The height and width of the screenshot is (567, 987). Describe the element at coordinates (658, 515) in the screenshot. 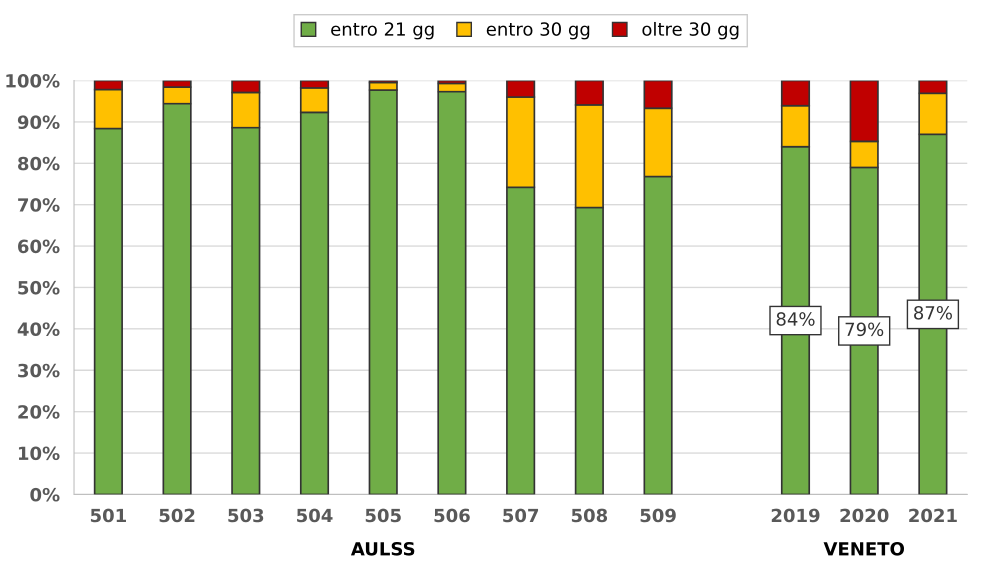

I see `x-tick-label: 509` at that location.